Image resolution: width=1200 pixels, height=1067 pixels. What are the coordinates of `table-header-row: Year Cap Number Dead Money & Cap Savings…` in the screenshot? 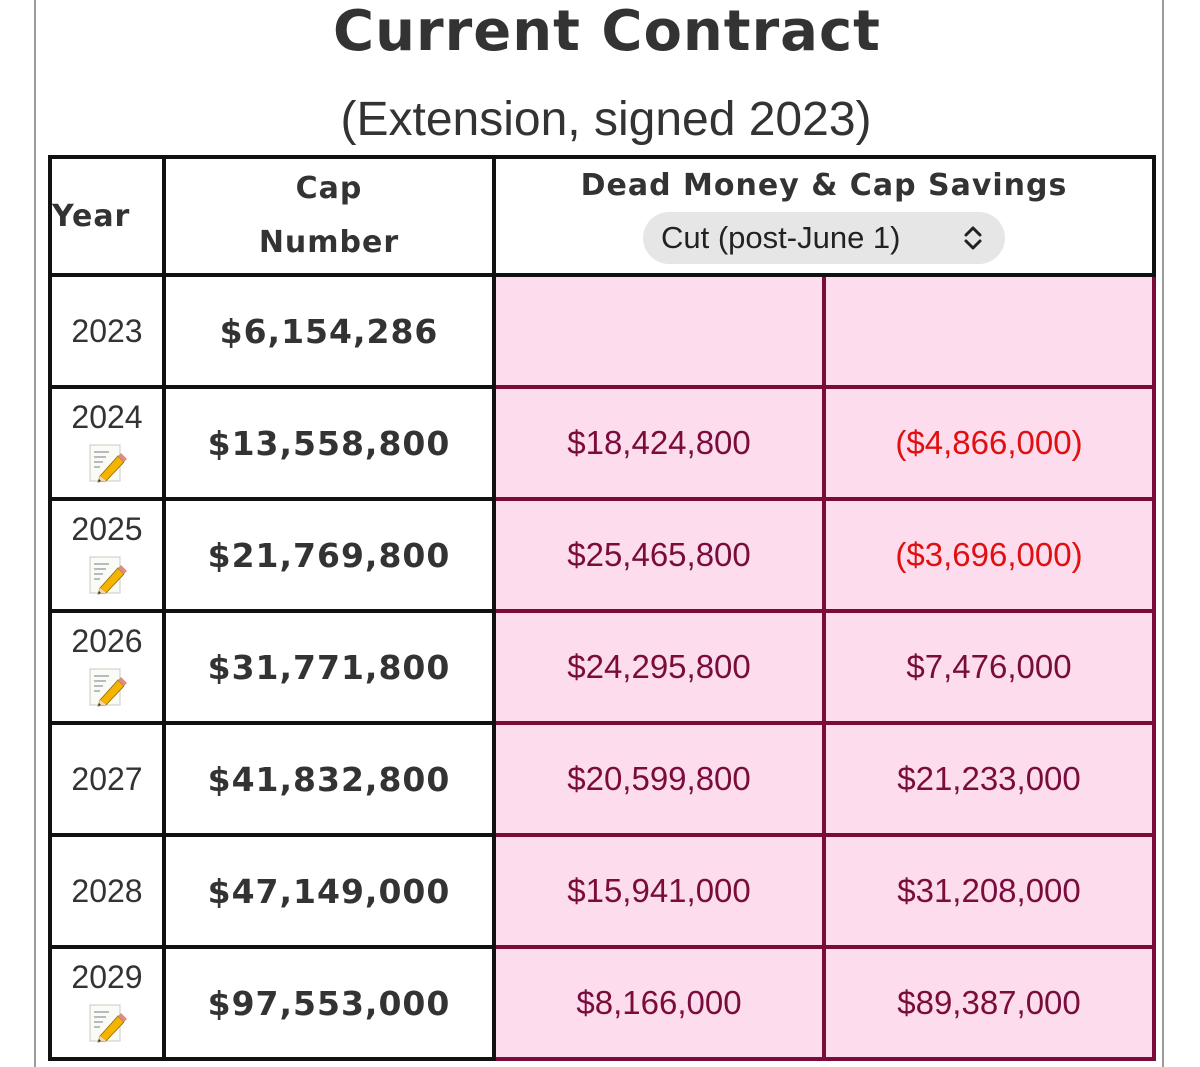 It's located at (602, 216).